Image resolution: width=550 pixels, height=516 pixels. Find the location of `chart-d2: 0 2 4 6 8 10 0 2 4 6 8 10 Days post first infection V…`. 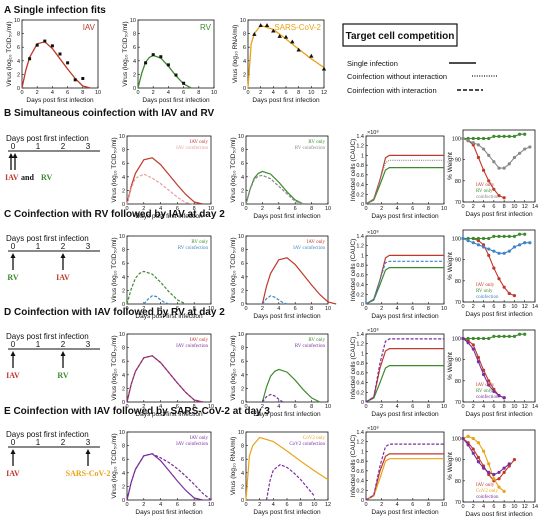

chart-d2: 0 2 4 6 8 10 0 2 4 6 8 10 Days post first infection V… is located at coordinates (280, 375).